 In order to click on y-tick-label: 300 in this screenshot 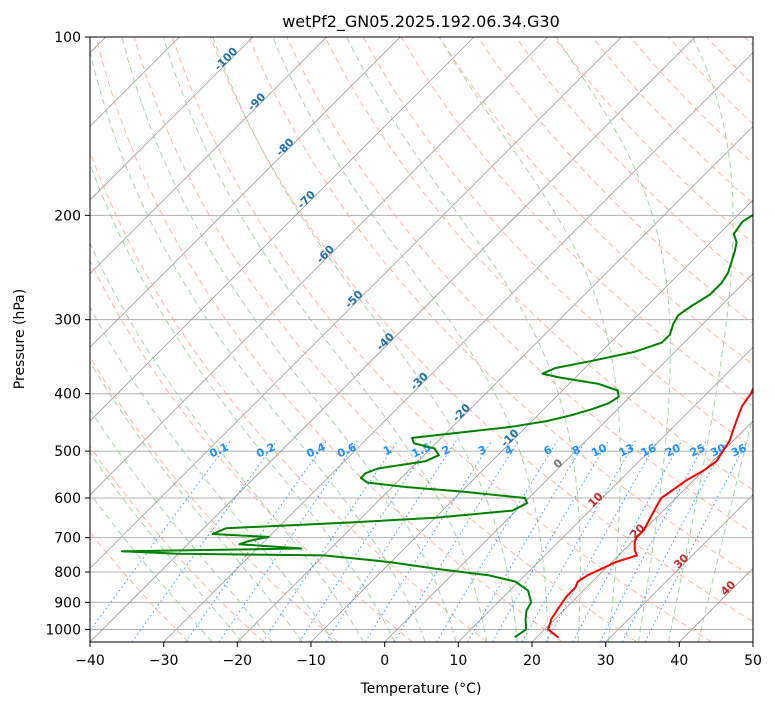, I will do `click(67, 321)`.